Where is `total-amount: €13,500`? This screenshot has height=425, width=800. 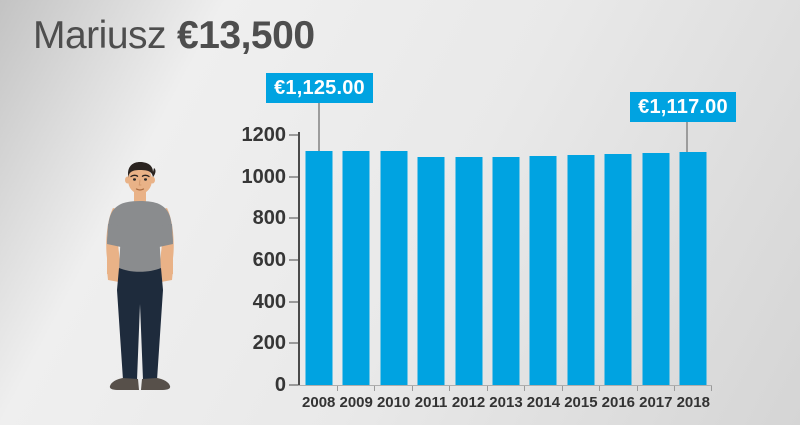 total-amount: €13,500 is located at coordinates (246, 35).